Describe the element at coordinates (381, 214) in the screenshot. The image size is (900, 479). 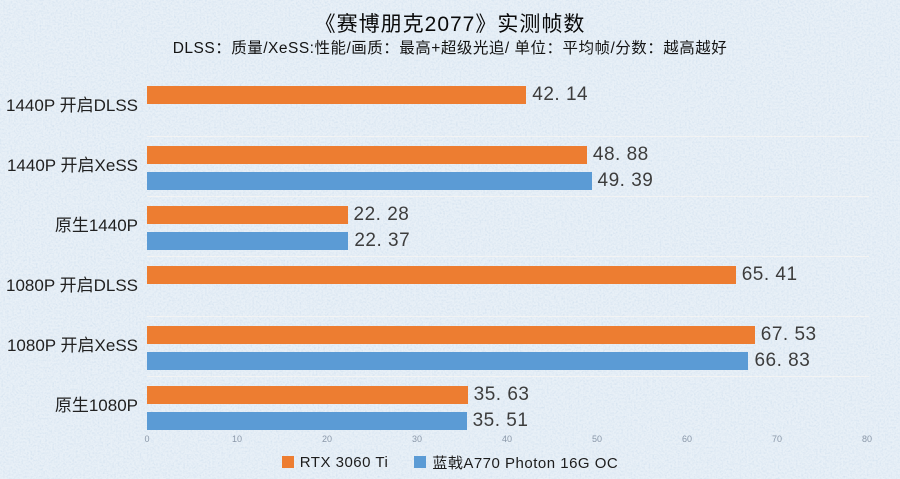
I see `bar-value-label: 22. 28` at that location.